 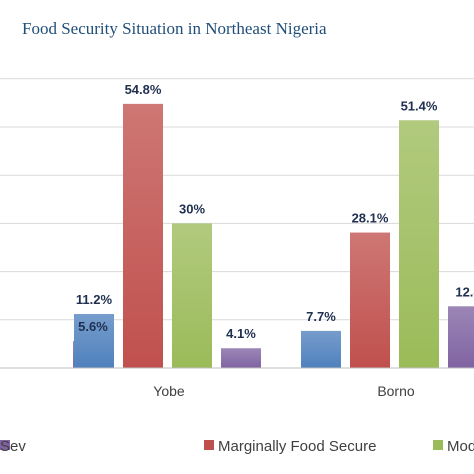 What do you see at coordinates (169, 391) in the screenshot?
I see `category-label: Yobe` at bounding box center [169, 391].